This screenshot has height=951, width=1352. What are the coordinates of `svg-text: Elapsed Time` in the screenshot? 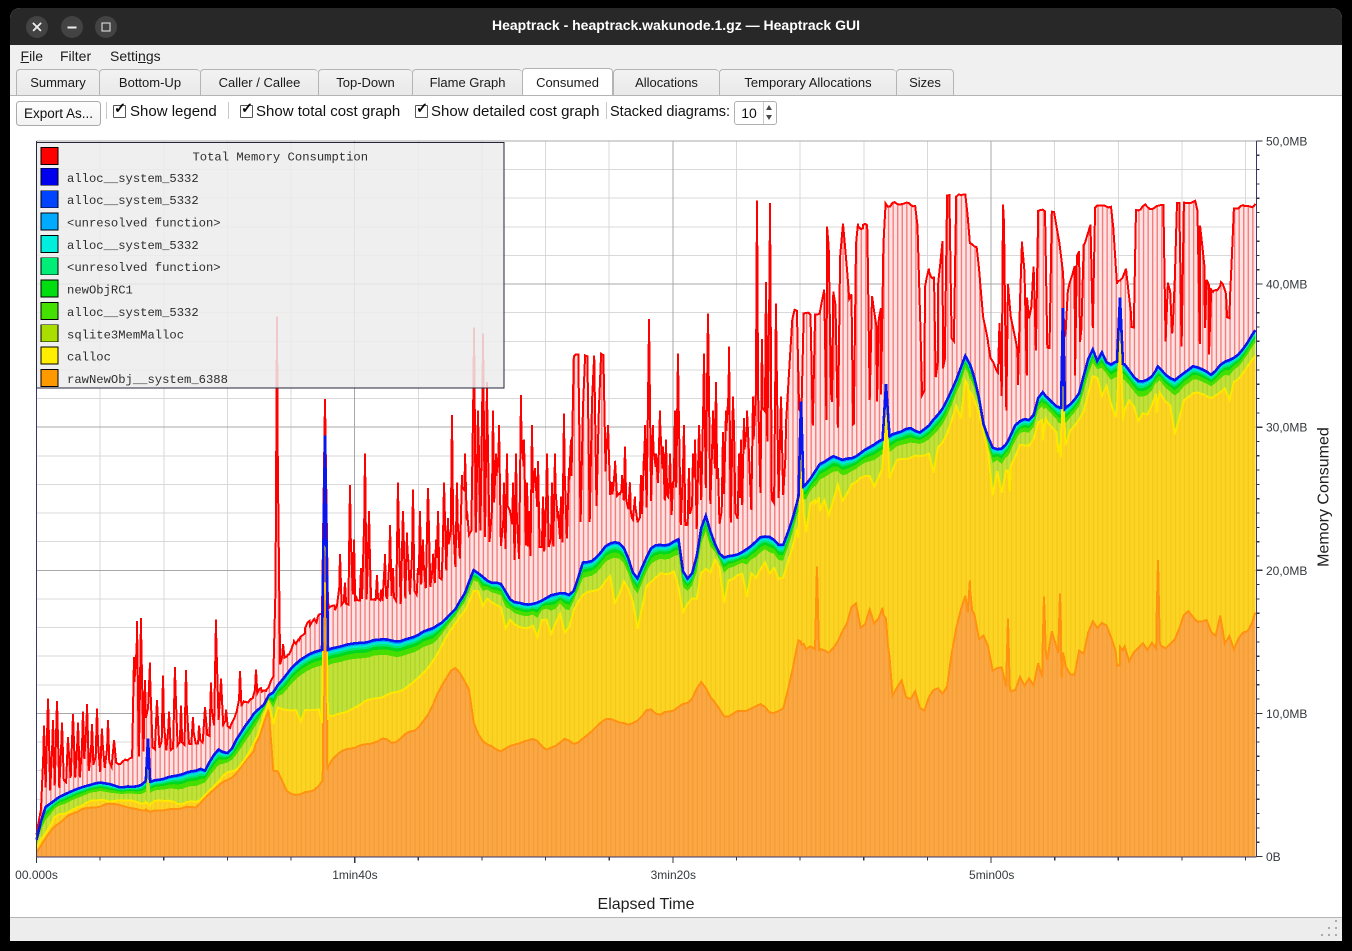 It's located at (646, 904).